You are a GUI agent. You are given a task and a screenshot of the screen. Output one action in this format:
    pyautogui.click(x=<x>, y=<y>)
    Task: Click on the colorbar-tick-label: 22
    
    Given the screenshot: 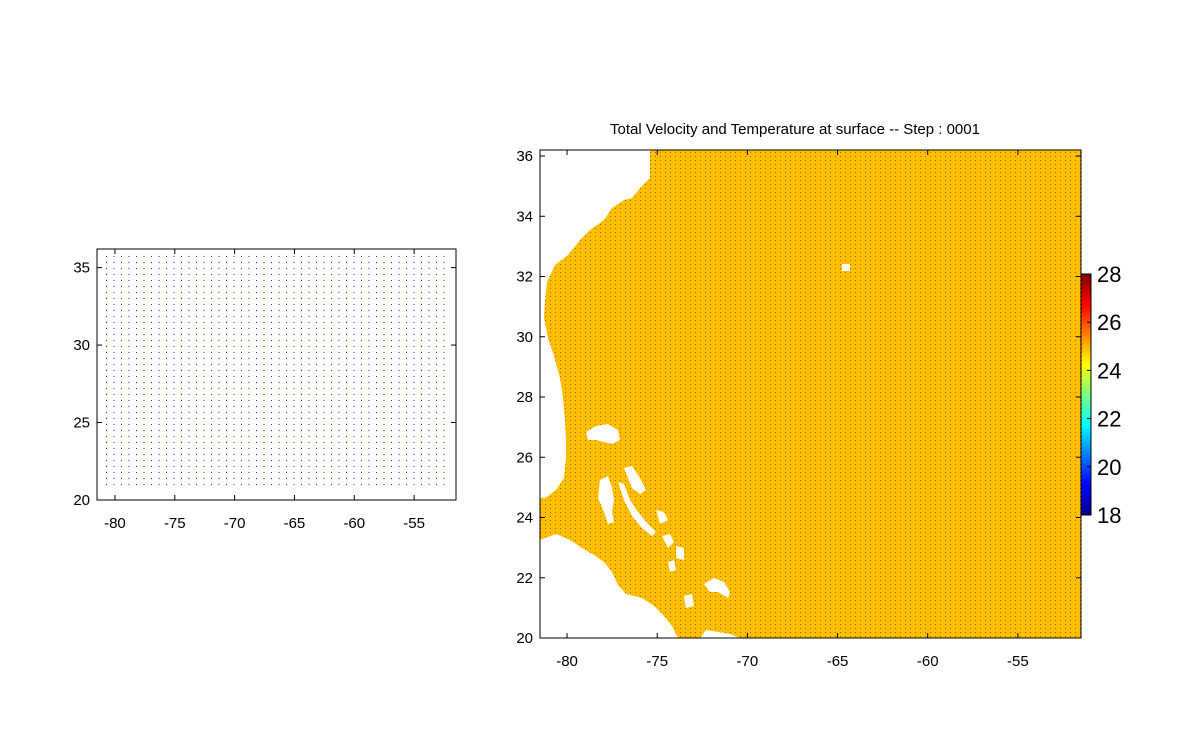 What is the action you would take?
    pyautogui.click(x=1109, y=419)
    